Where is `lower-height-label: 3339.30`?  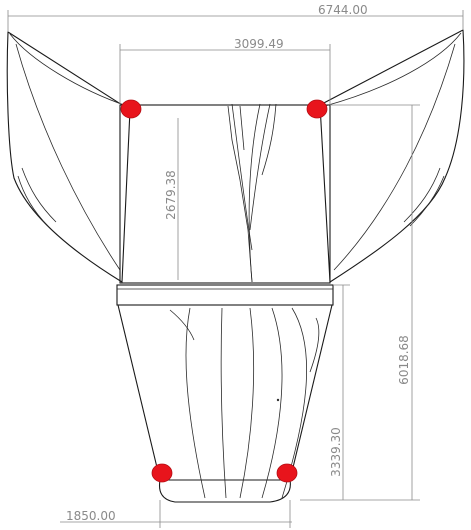 lower-height-label: 3339.30 is located at coordinates (336, 452).